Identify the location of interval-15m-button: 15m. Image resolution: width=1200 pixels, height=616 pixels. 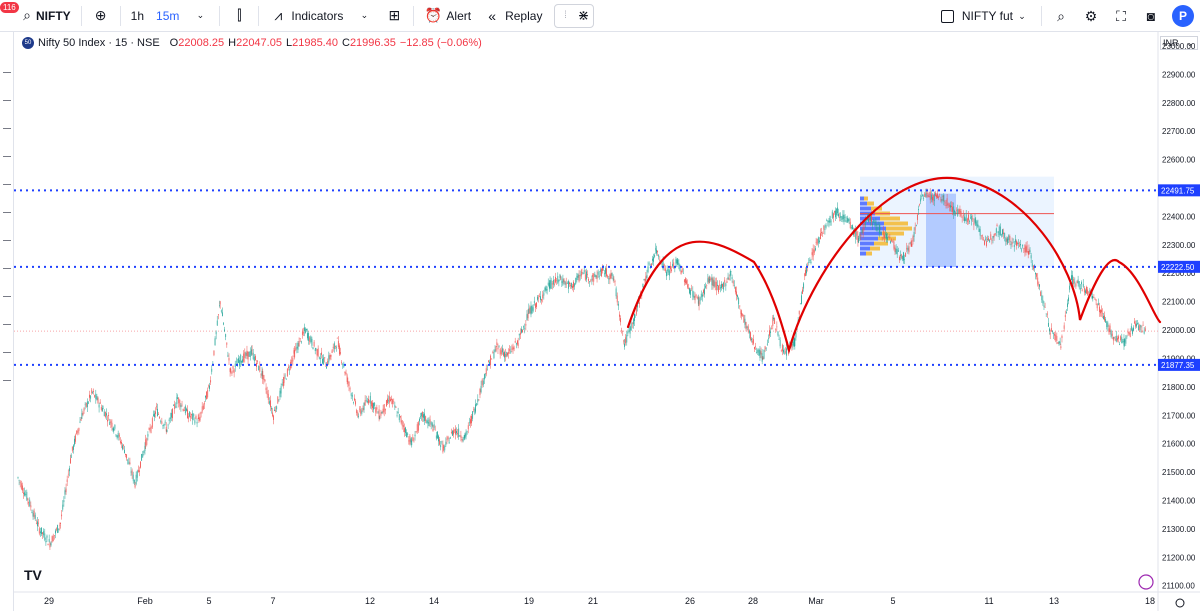
(168, 15).